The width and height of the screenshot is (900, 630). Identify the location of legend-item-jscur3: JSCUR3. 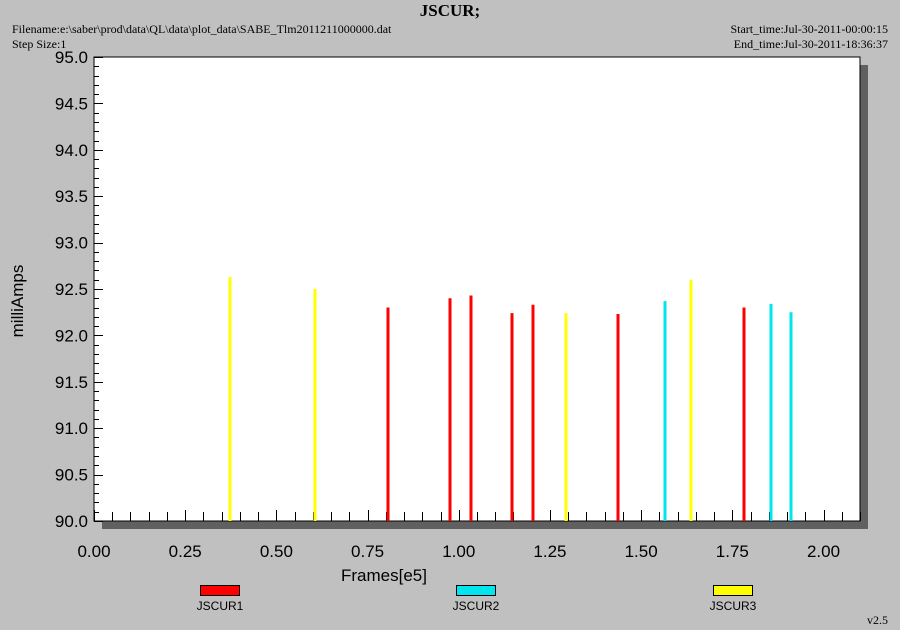
(733, 599).